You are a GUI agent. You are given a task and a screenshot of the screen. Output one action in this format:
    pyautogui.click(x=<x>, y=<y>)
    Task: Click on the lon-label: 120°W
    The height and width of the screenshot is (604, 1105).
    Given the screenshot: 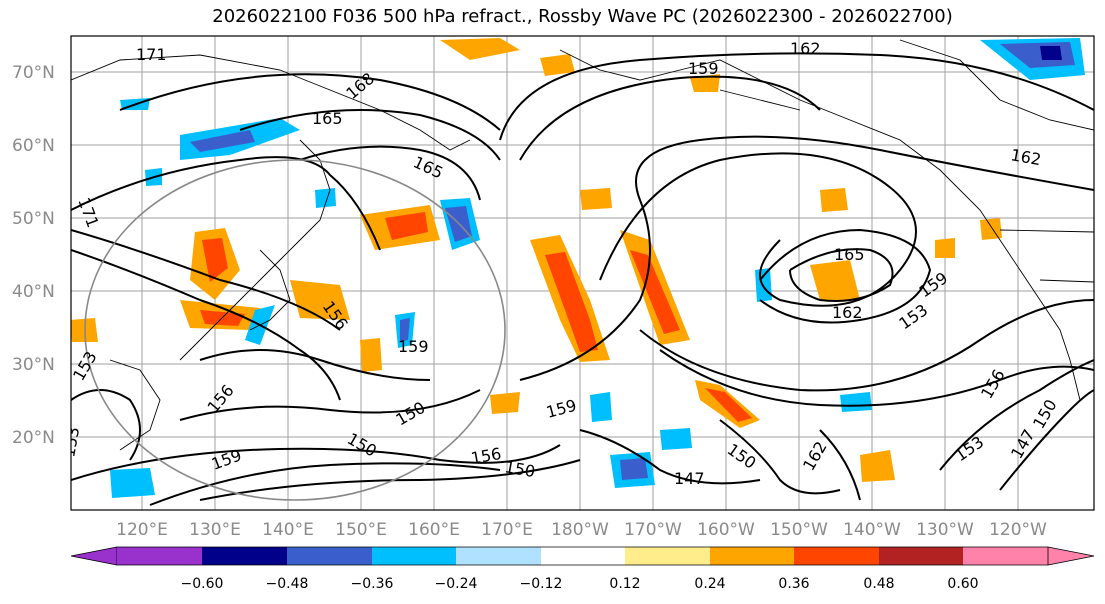 What is the action you would take?
    pyautogui.click(x=1018, y=530)
    